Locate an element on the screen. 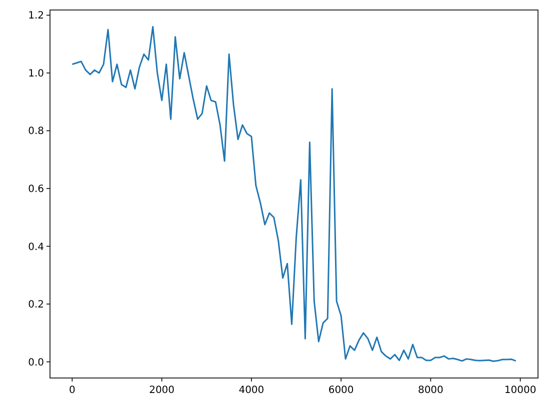 The image size is (551, 413). x-tick-label: 4000 is located at coordinates (251, 390).